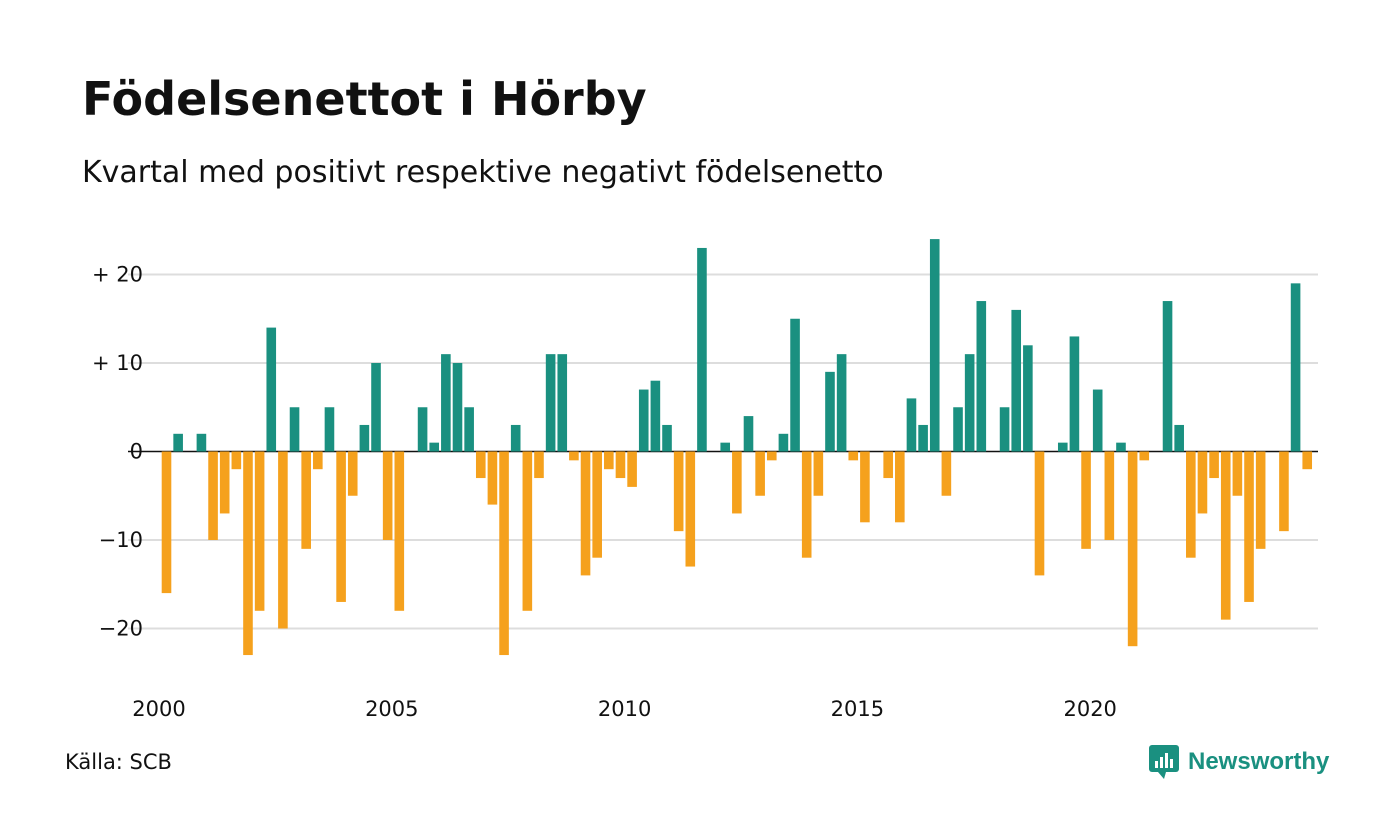 The width and height of the screenshot is (1400, 840). I want to click on newsworthy-icon, so click(1164, 762).